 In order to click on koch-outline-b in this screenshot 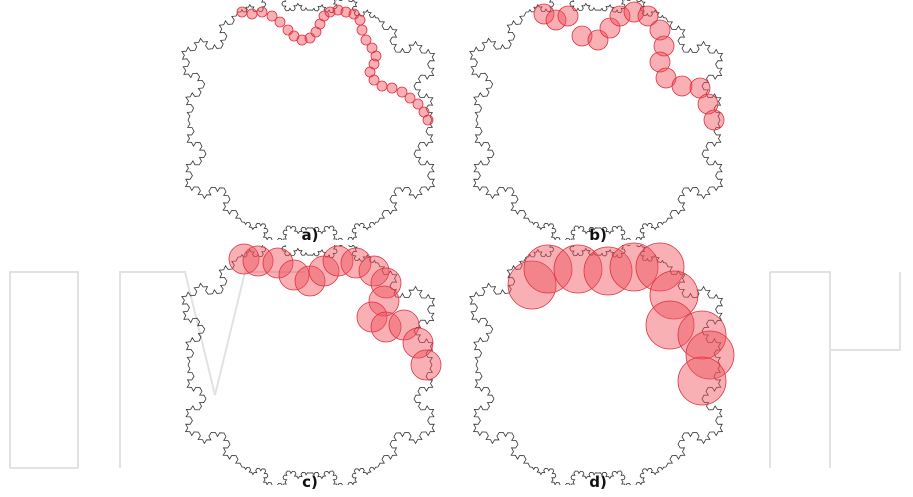, I will do `click(596, 120)`.